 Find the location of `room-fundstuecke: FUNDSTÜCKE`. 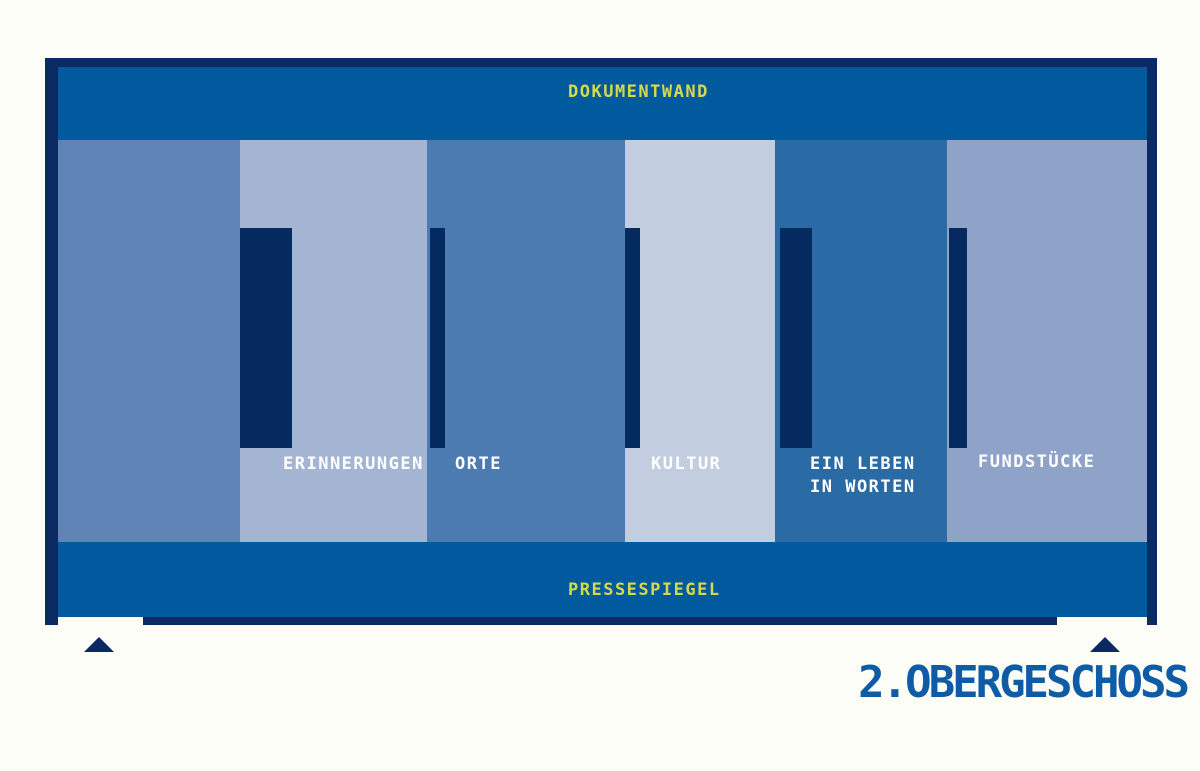

room-fundstuecke: FUNDSTÜCKE is located at coordinates (1047, 341).